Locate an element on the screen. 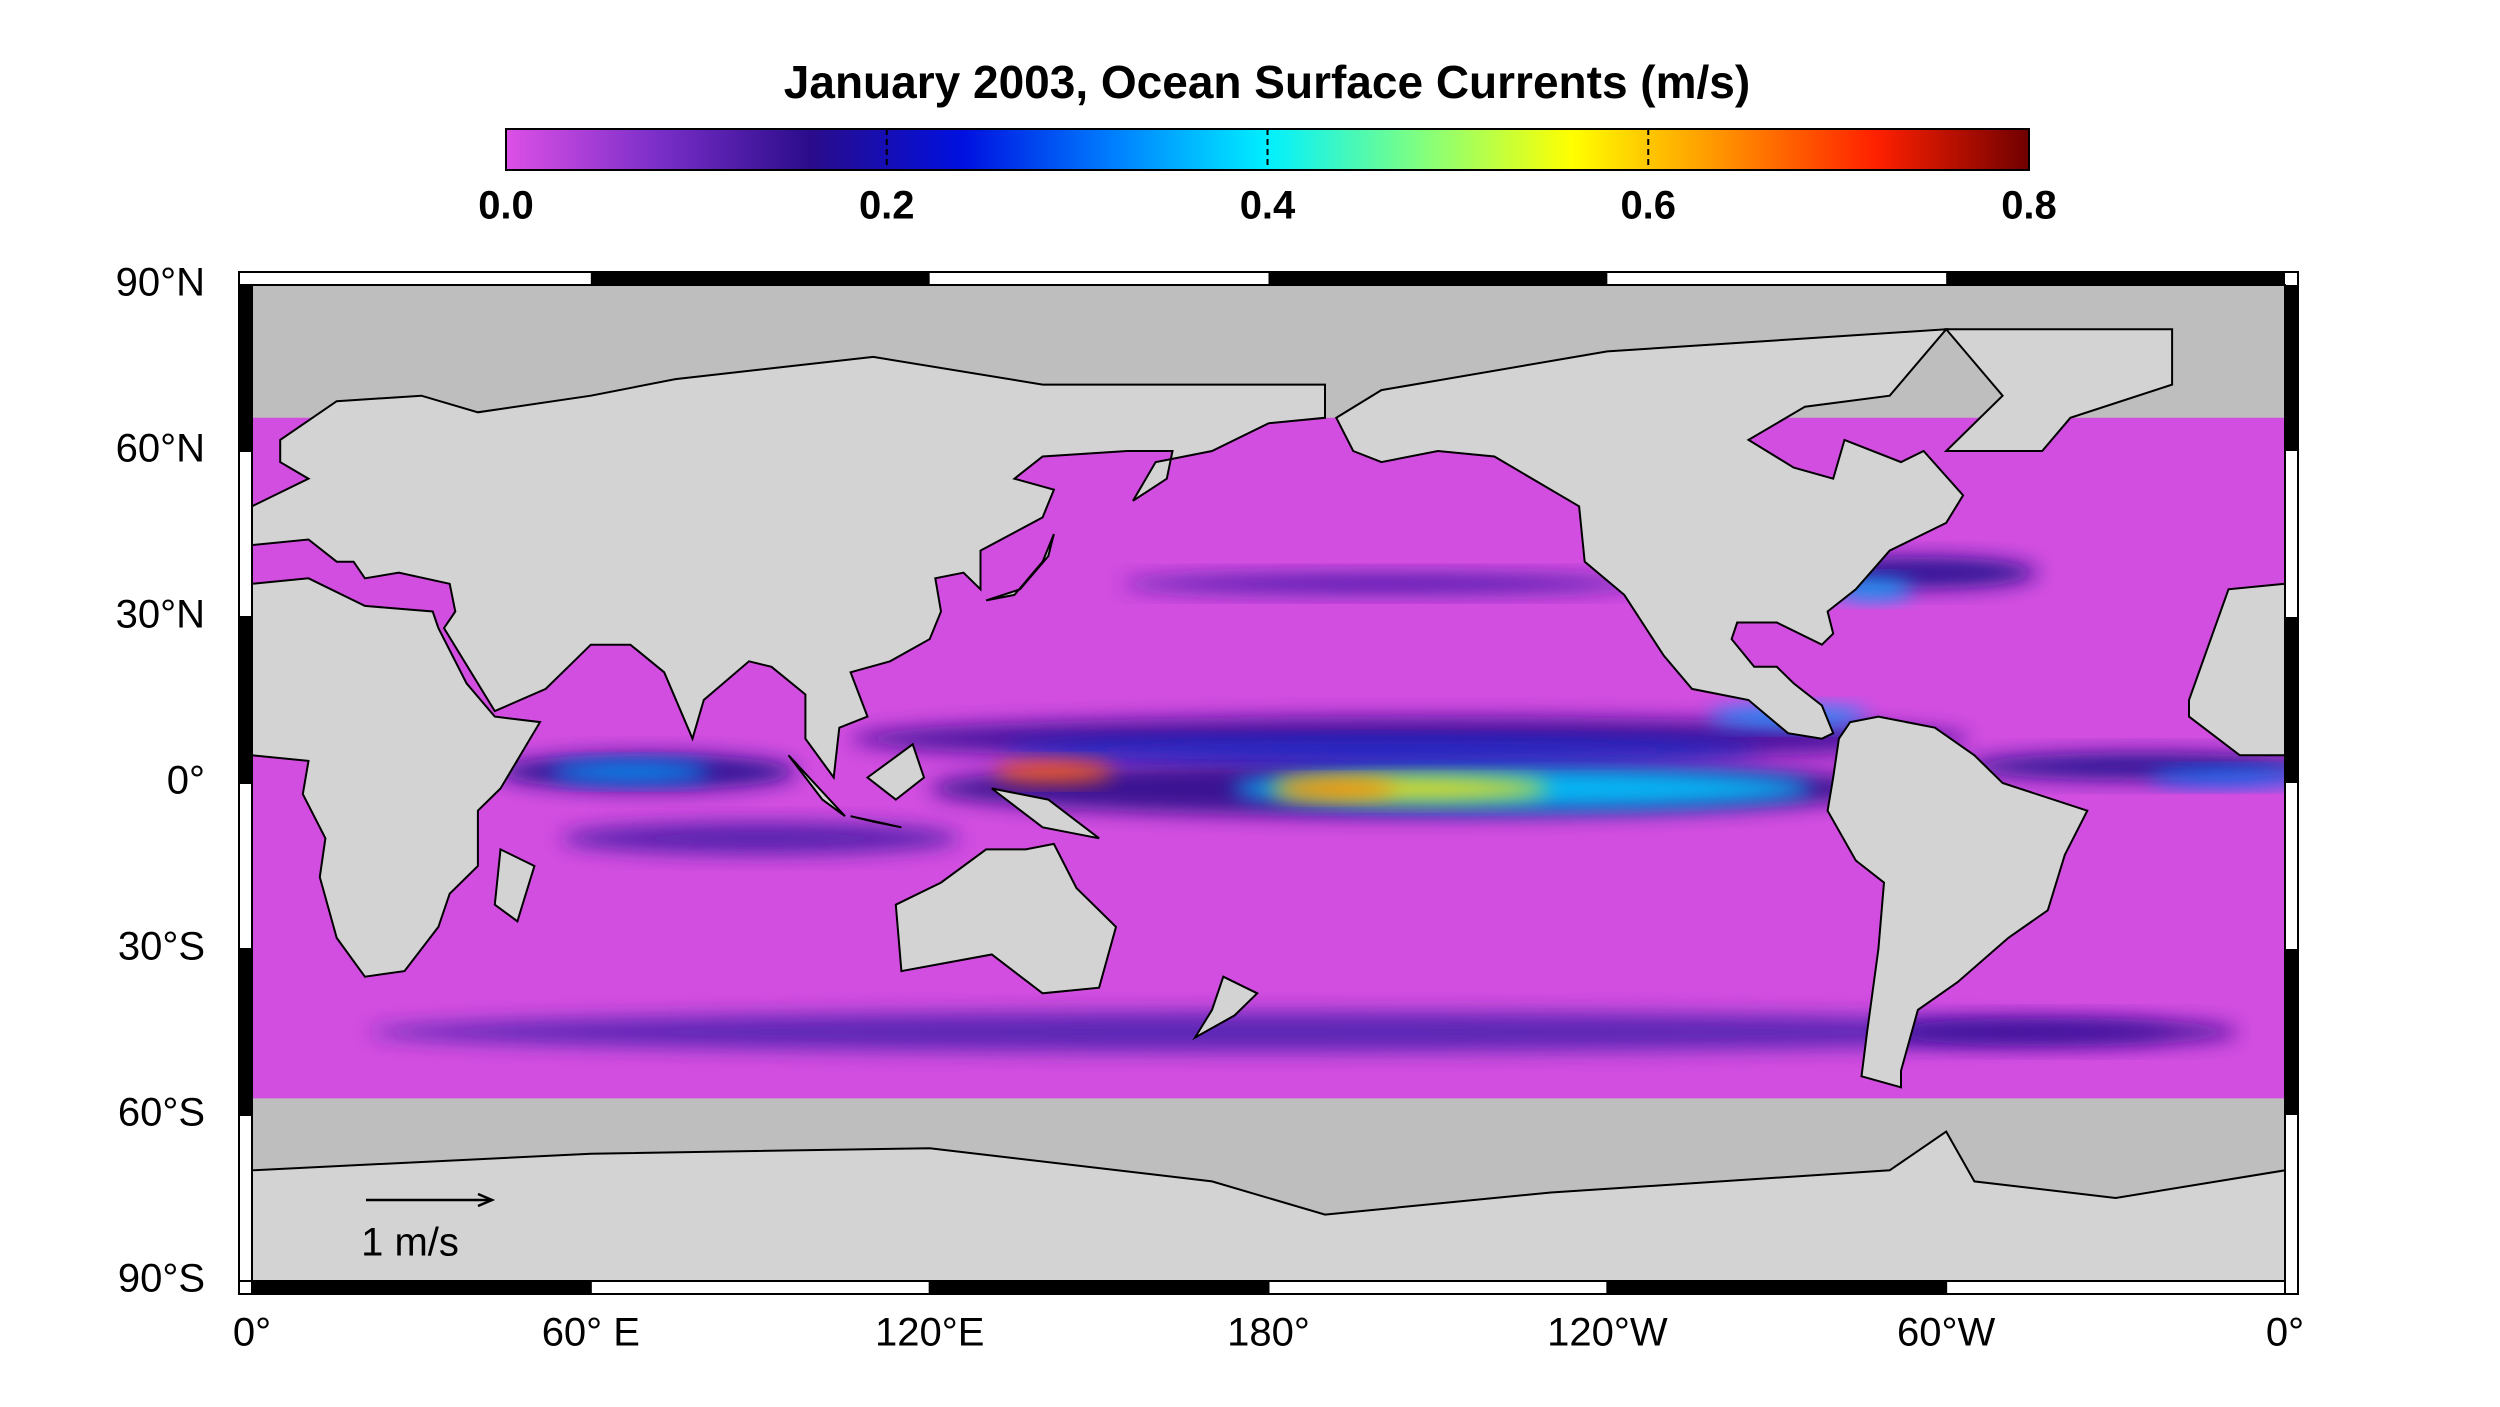  colorbar-tick-label: 0.8 is located at coordinates (2029, 206).